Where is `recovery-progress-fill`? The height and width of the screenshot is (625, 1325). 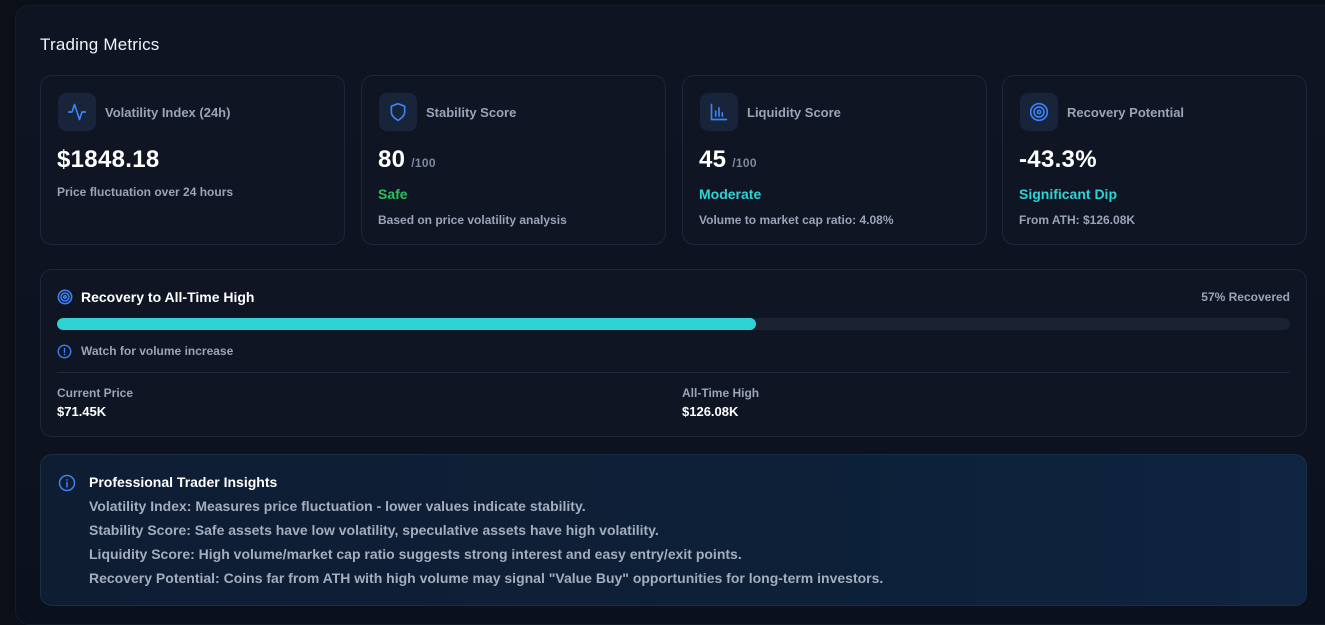 recovery-progress-fill is located at coordinates (407, 324).